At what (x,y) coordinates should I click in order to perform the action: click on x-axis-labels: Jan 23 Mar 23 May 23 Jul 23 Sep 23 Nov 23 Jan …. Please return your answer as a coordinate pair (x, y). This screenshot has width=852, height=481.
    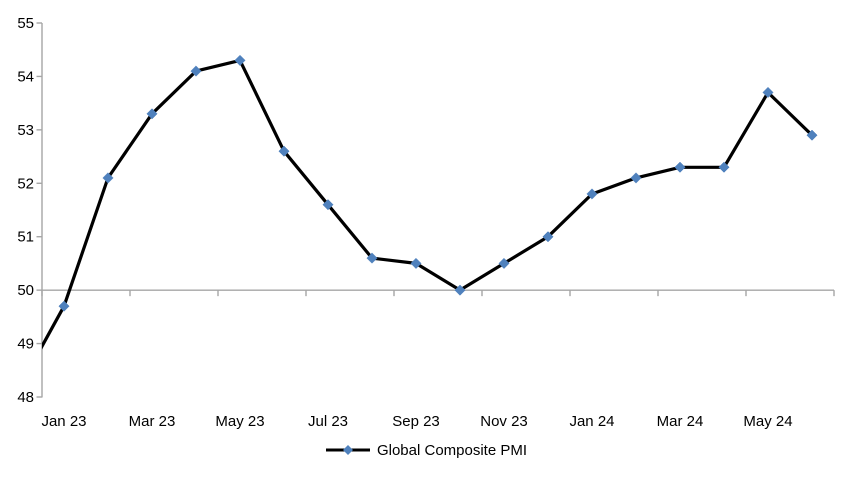
    Looking at the image, I should click on (416, 421).